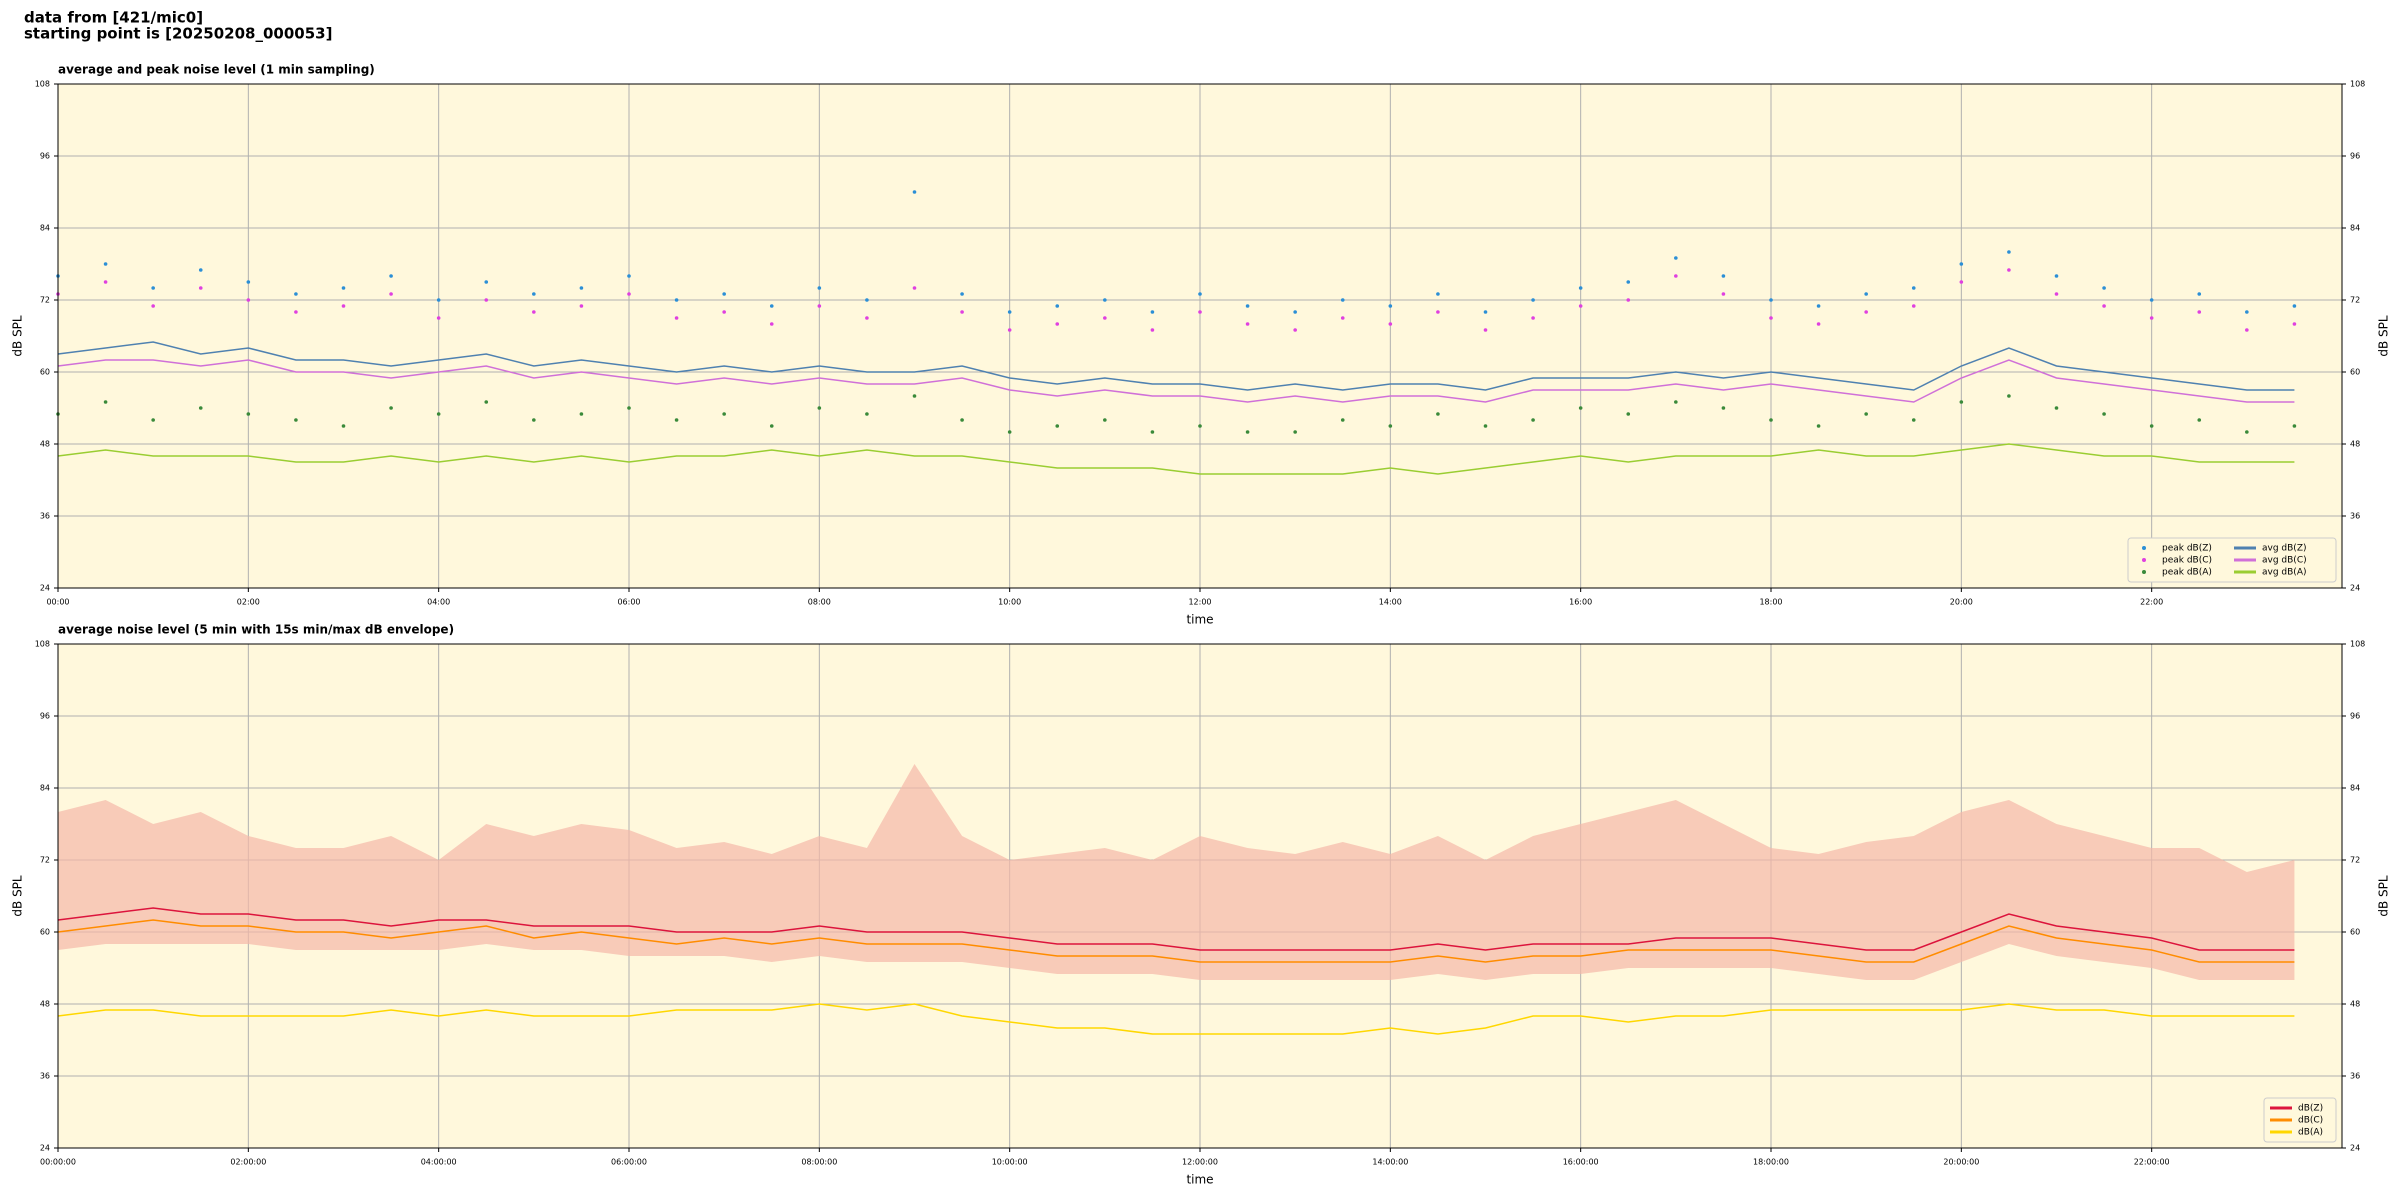 This screenshot has height=1204, width=2400. Describe the element at coordinates (58, 1162) in the screenshot. I see `x-tick-label: 00:00:00` at that location.